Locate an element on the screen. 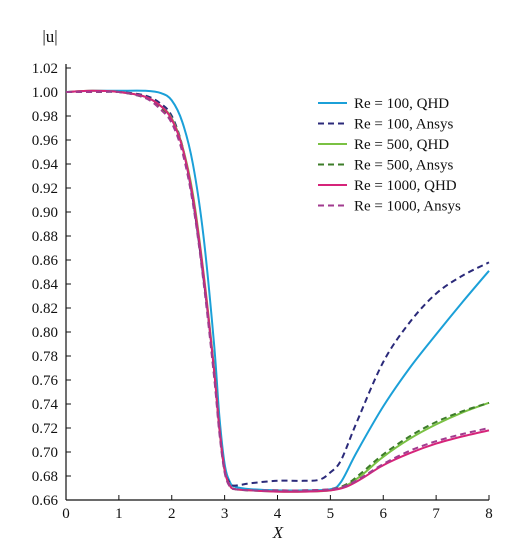 The height and width of the screenshot is (545, 512). y-axis-label: |u| is located at coordinates (49, 36).